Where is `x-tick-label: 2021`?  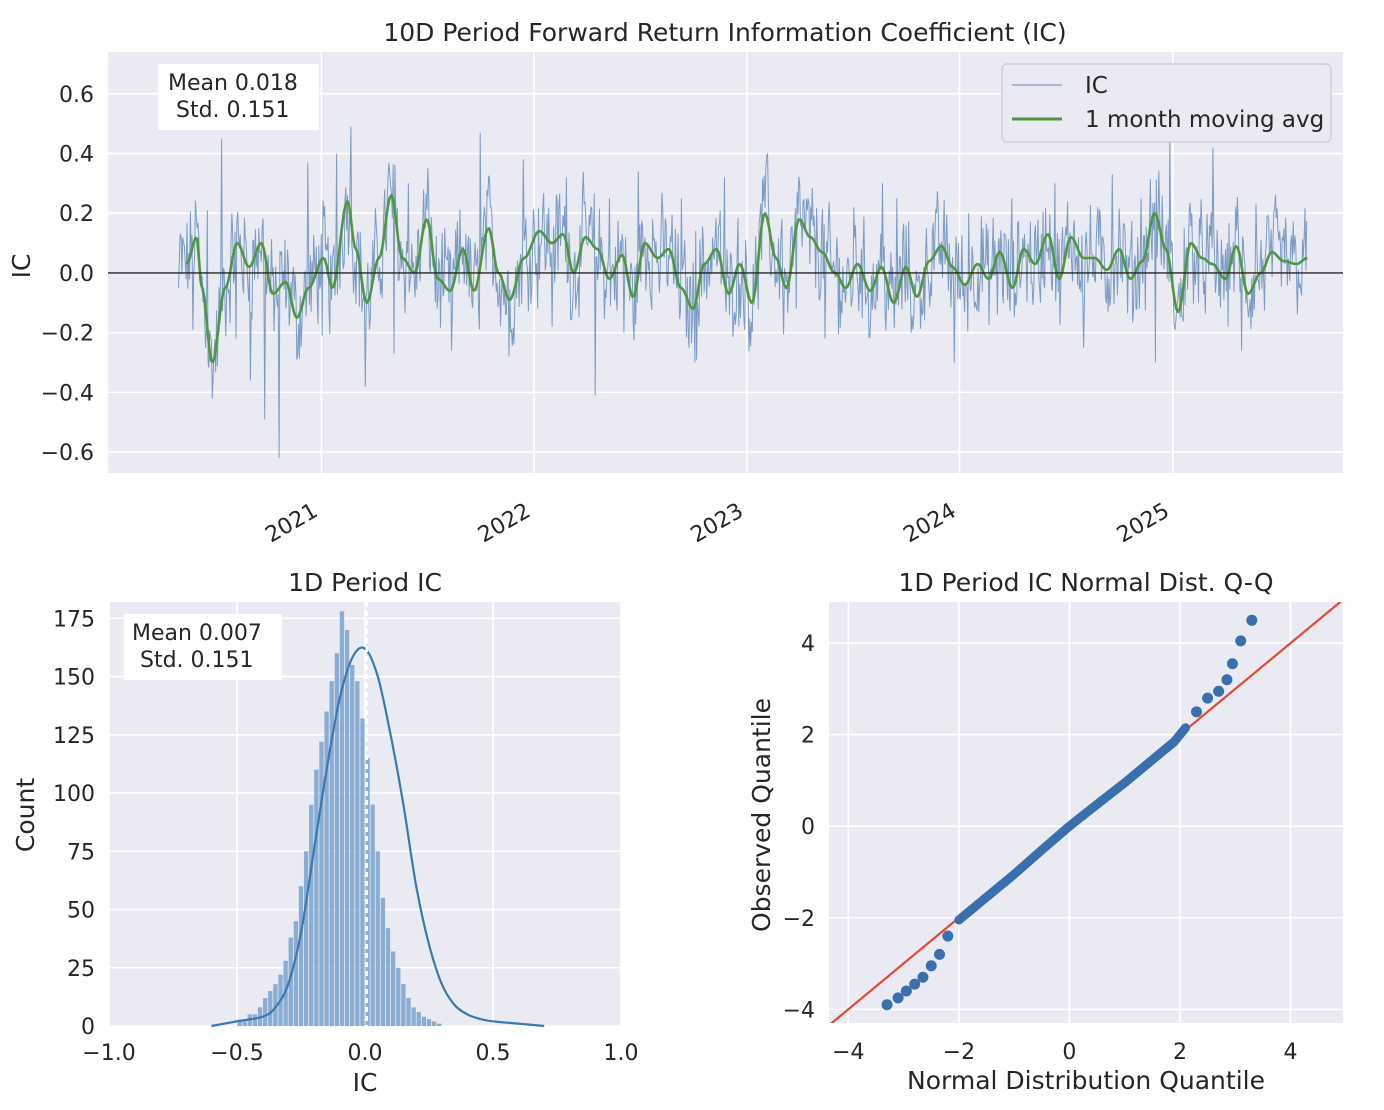
x-tick-label: 2021 is located at coordinates (291, 524).